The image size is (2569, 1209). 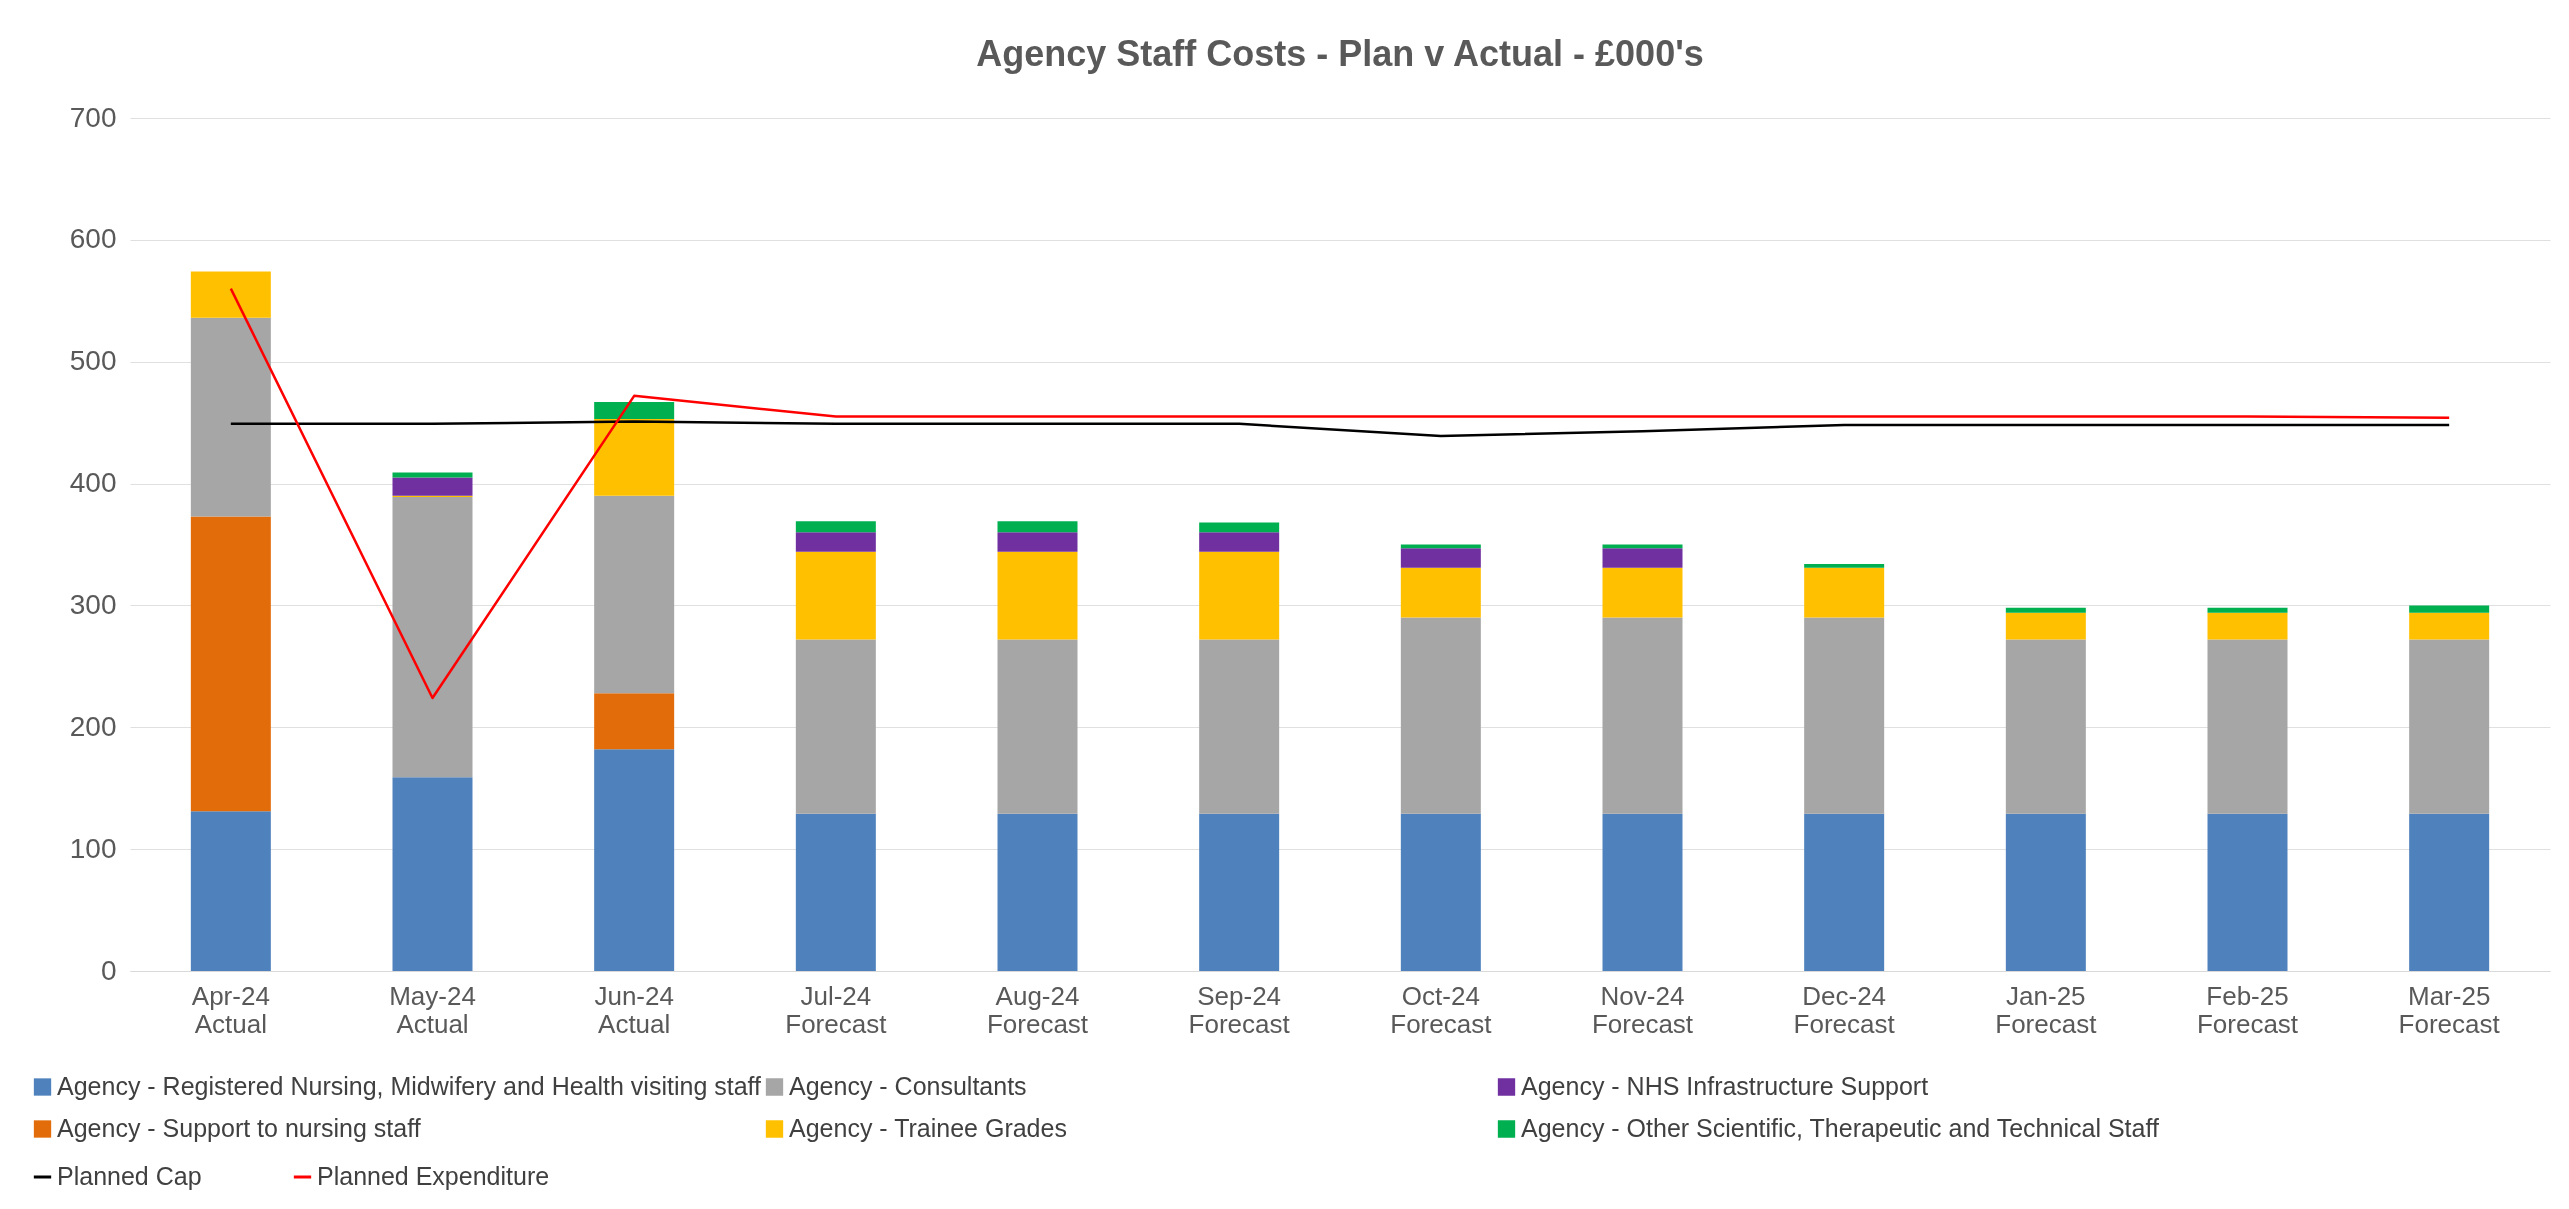 What do you see at coordinates (2247, 1009) in the screenshot?
I see `x-tick-label: Feb-25 Forecast` at bounding box center [2247, 1009].